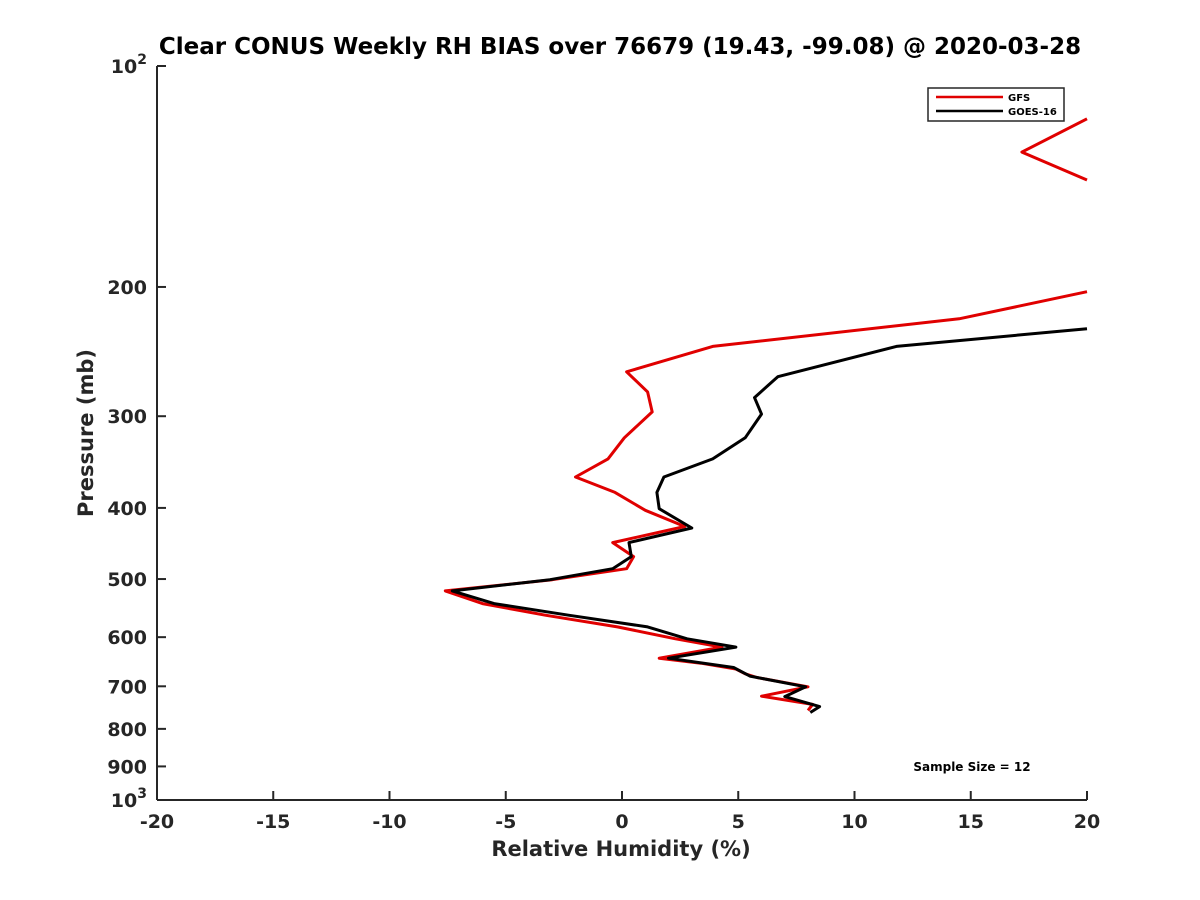 The image size is (1200, 900). What do you see at coordinates (971, 767) in the screenshot?
I see `sample-size-annotation: Sample Size = 12` at bounding box center [971, 767].